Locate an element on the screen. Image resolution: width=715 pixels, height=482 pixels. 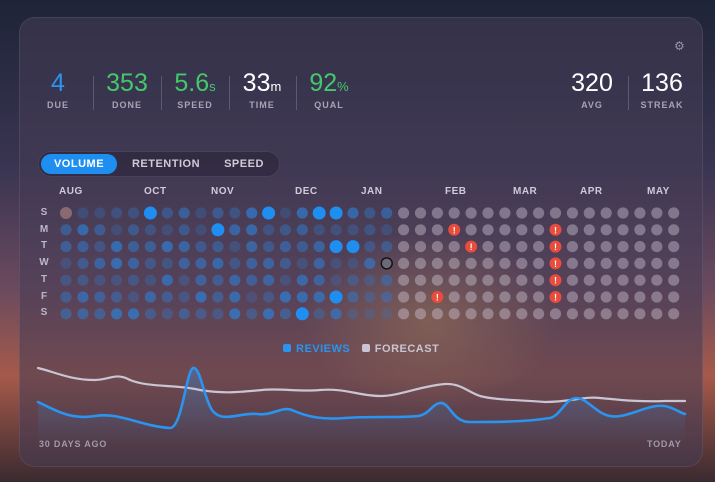
tab-speed: SPEED is located at coordinates (244, 164).